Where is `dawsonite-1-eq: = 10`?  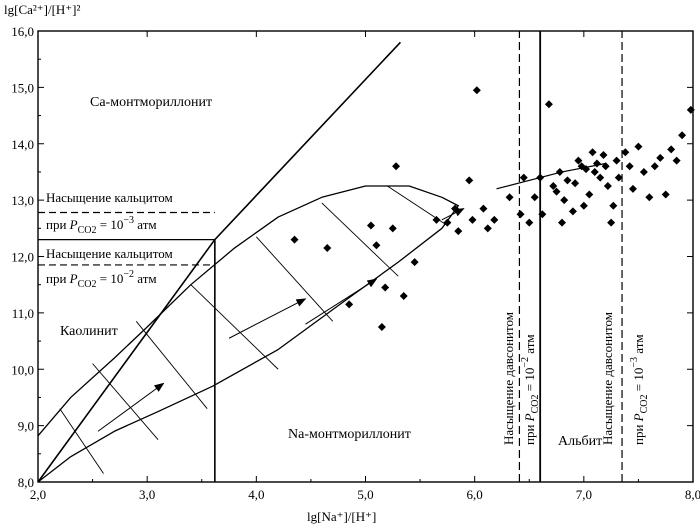
dawsonite-1-eq: = 10 is located at coordinates (529, 381).